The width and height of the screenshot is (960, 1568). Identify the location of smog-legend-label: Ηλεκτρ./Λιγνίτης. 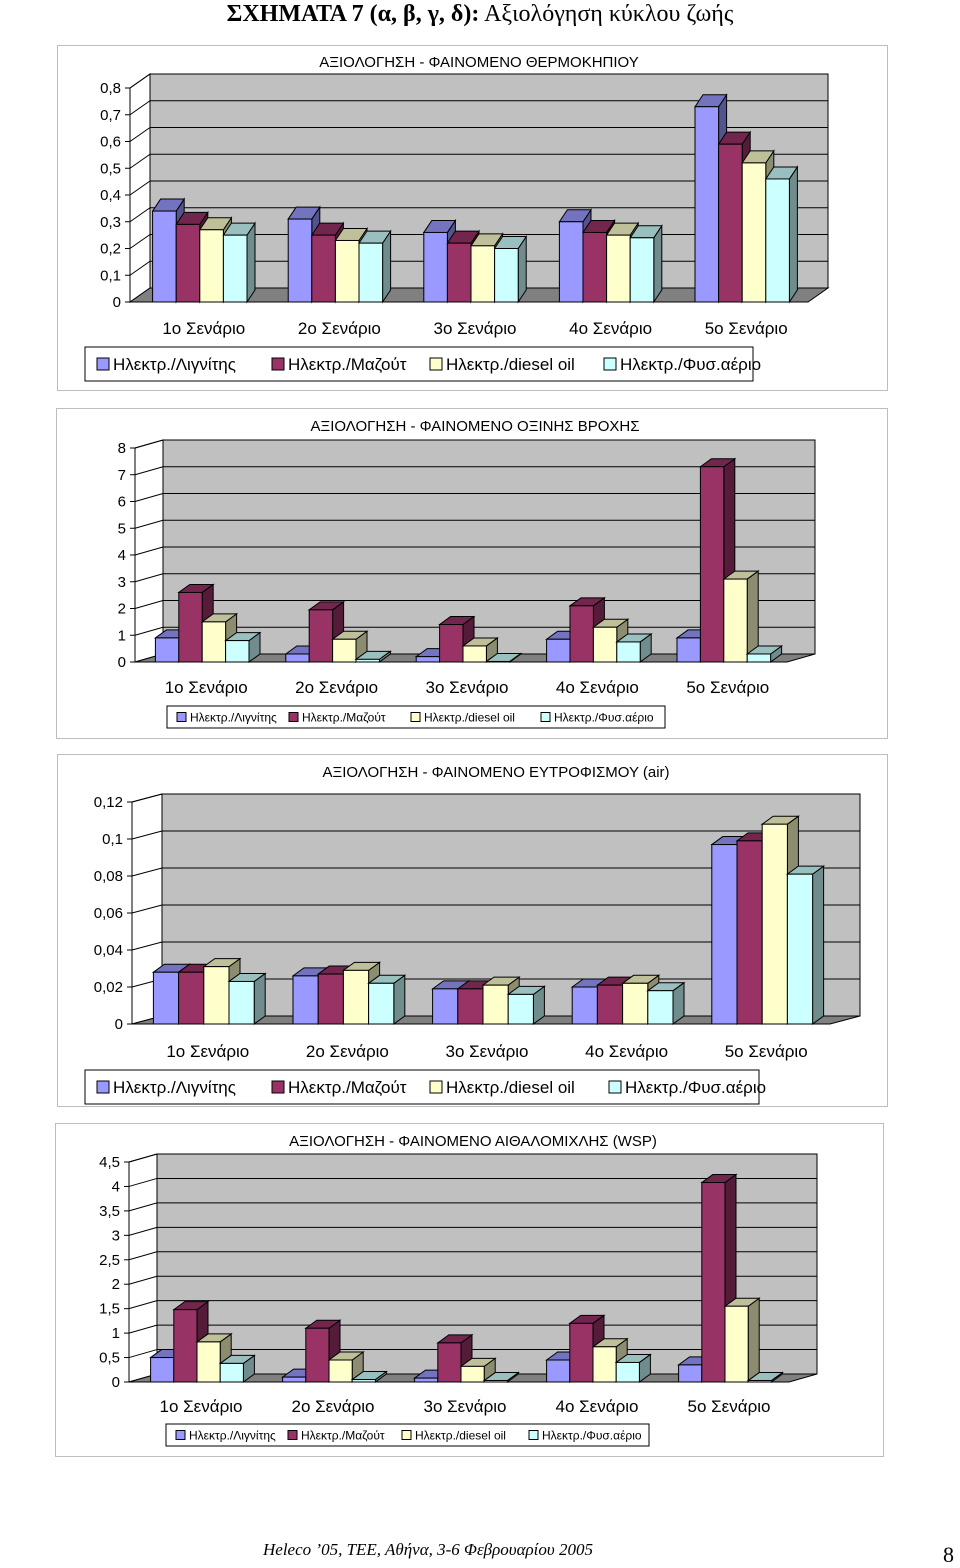
(232, 1435).